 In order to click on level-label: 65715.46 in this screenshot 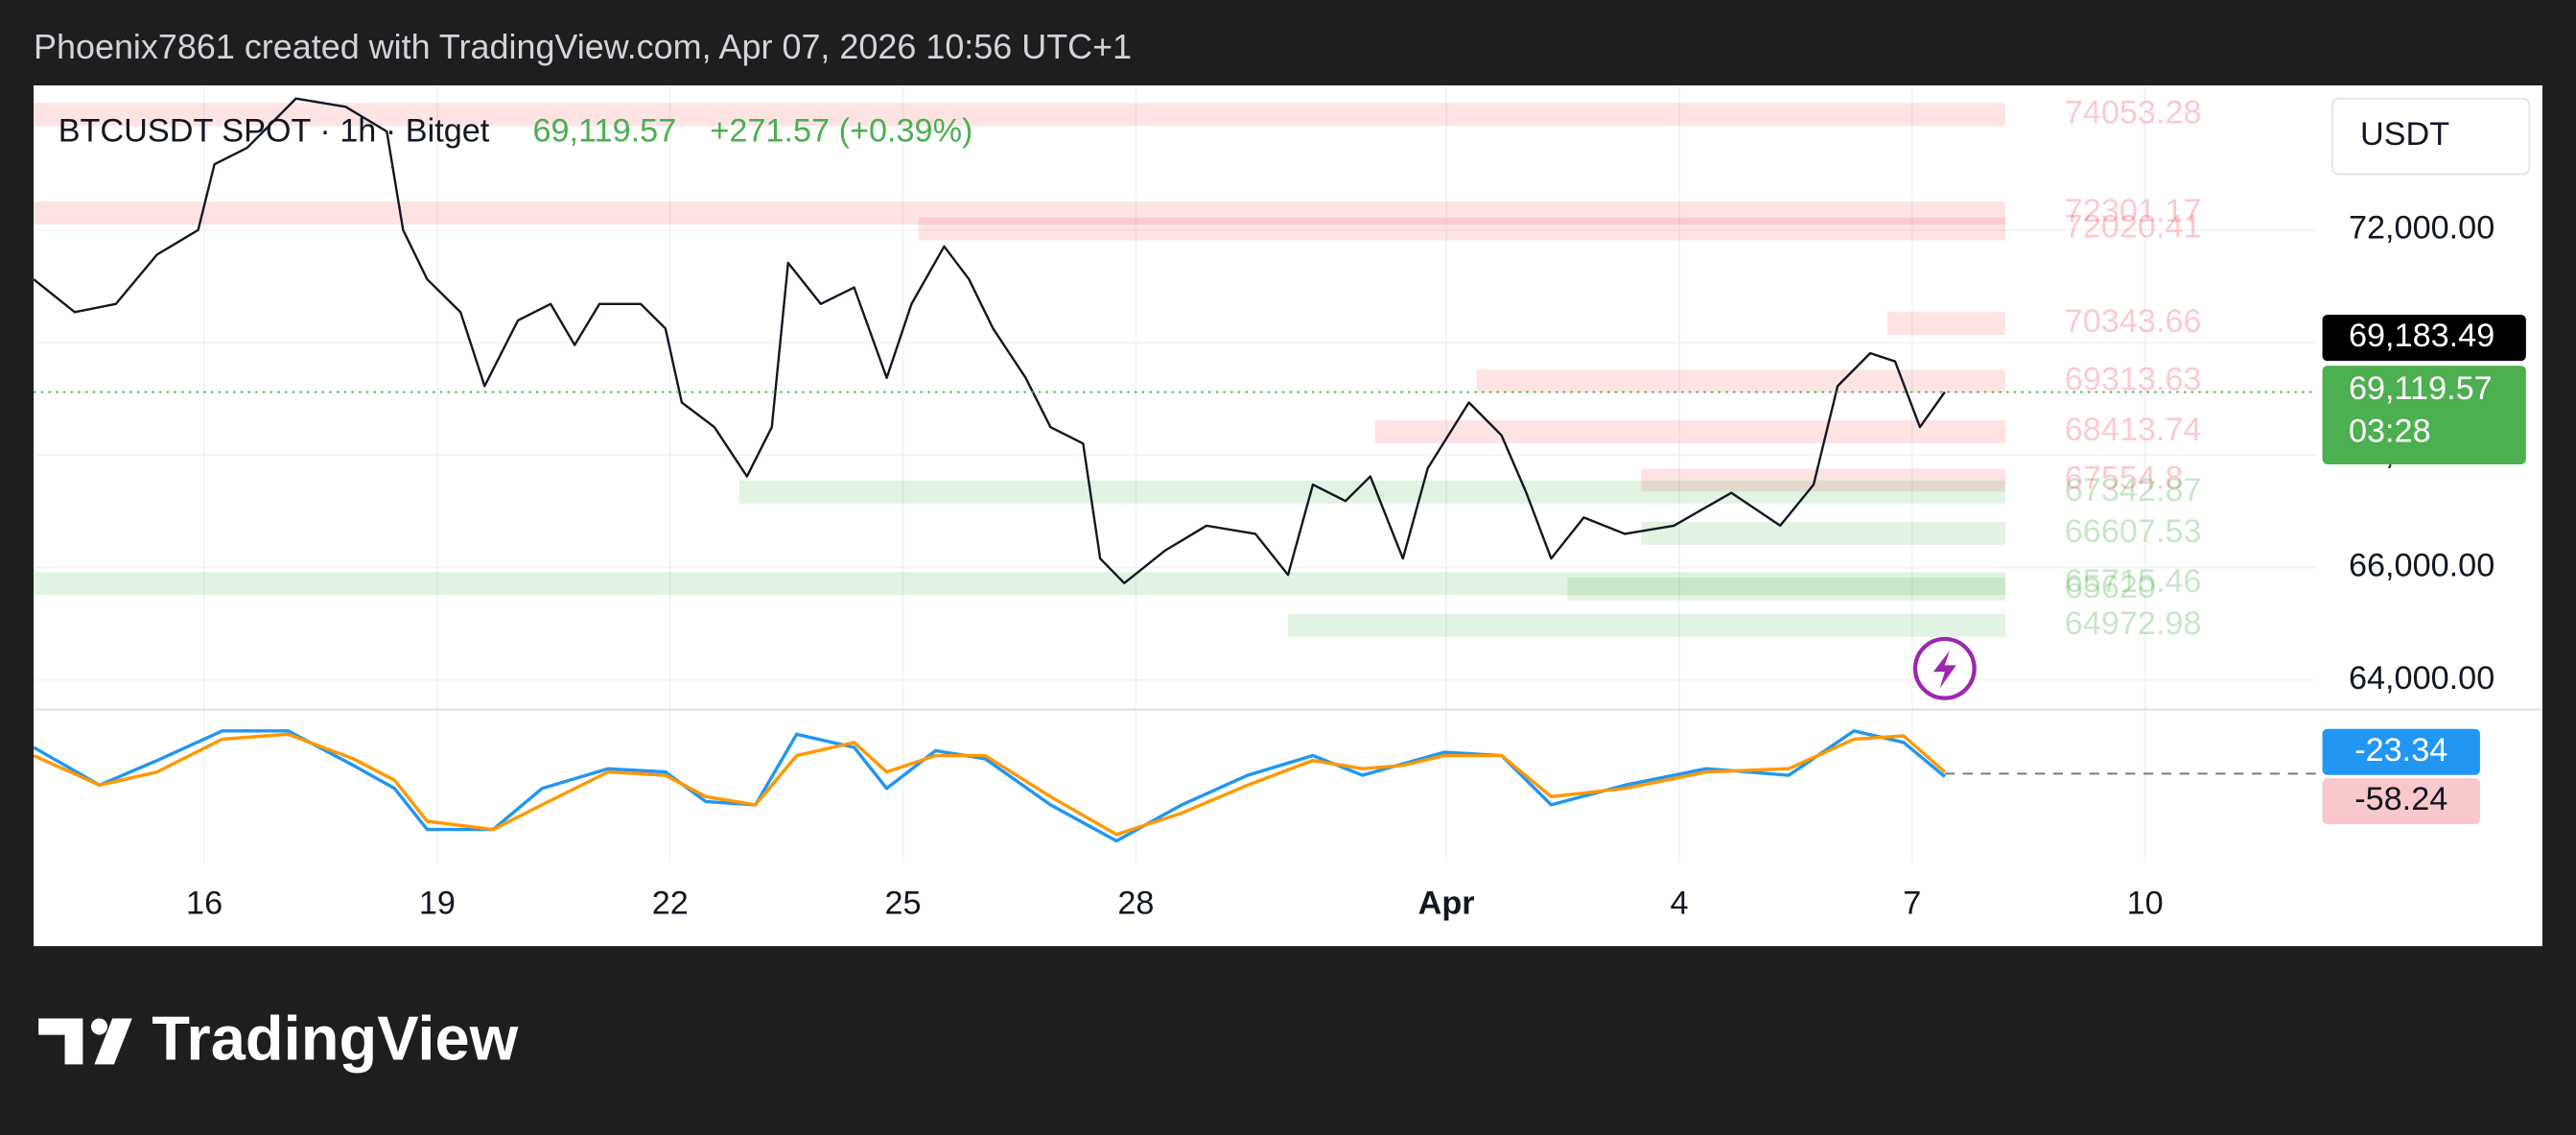, I will do `click(2133, 581)`.